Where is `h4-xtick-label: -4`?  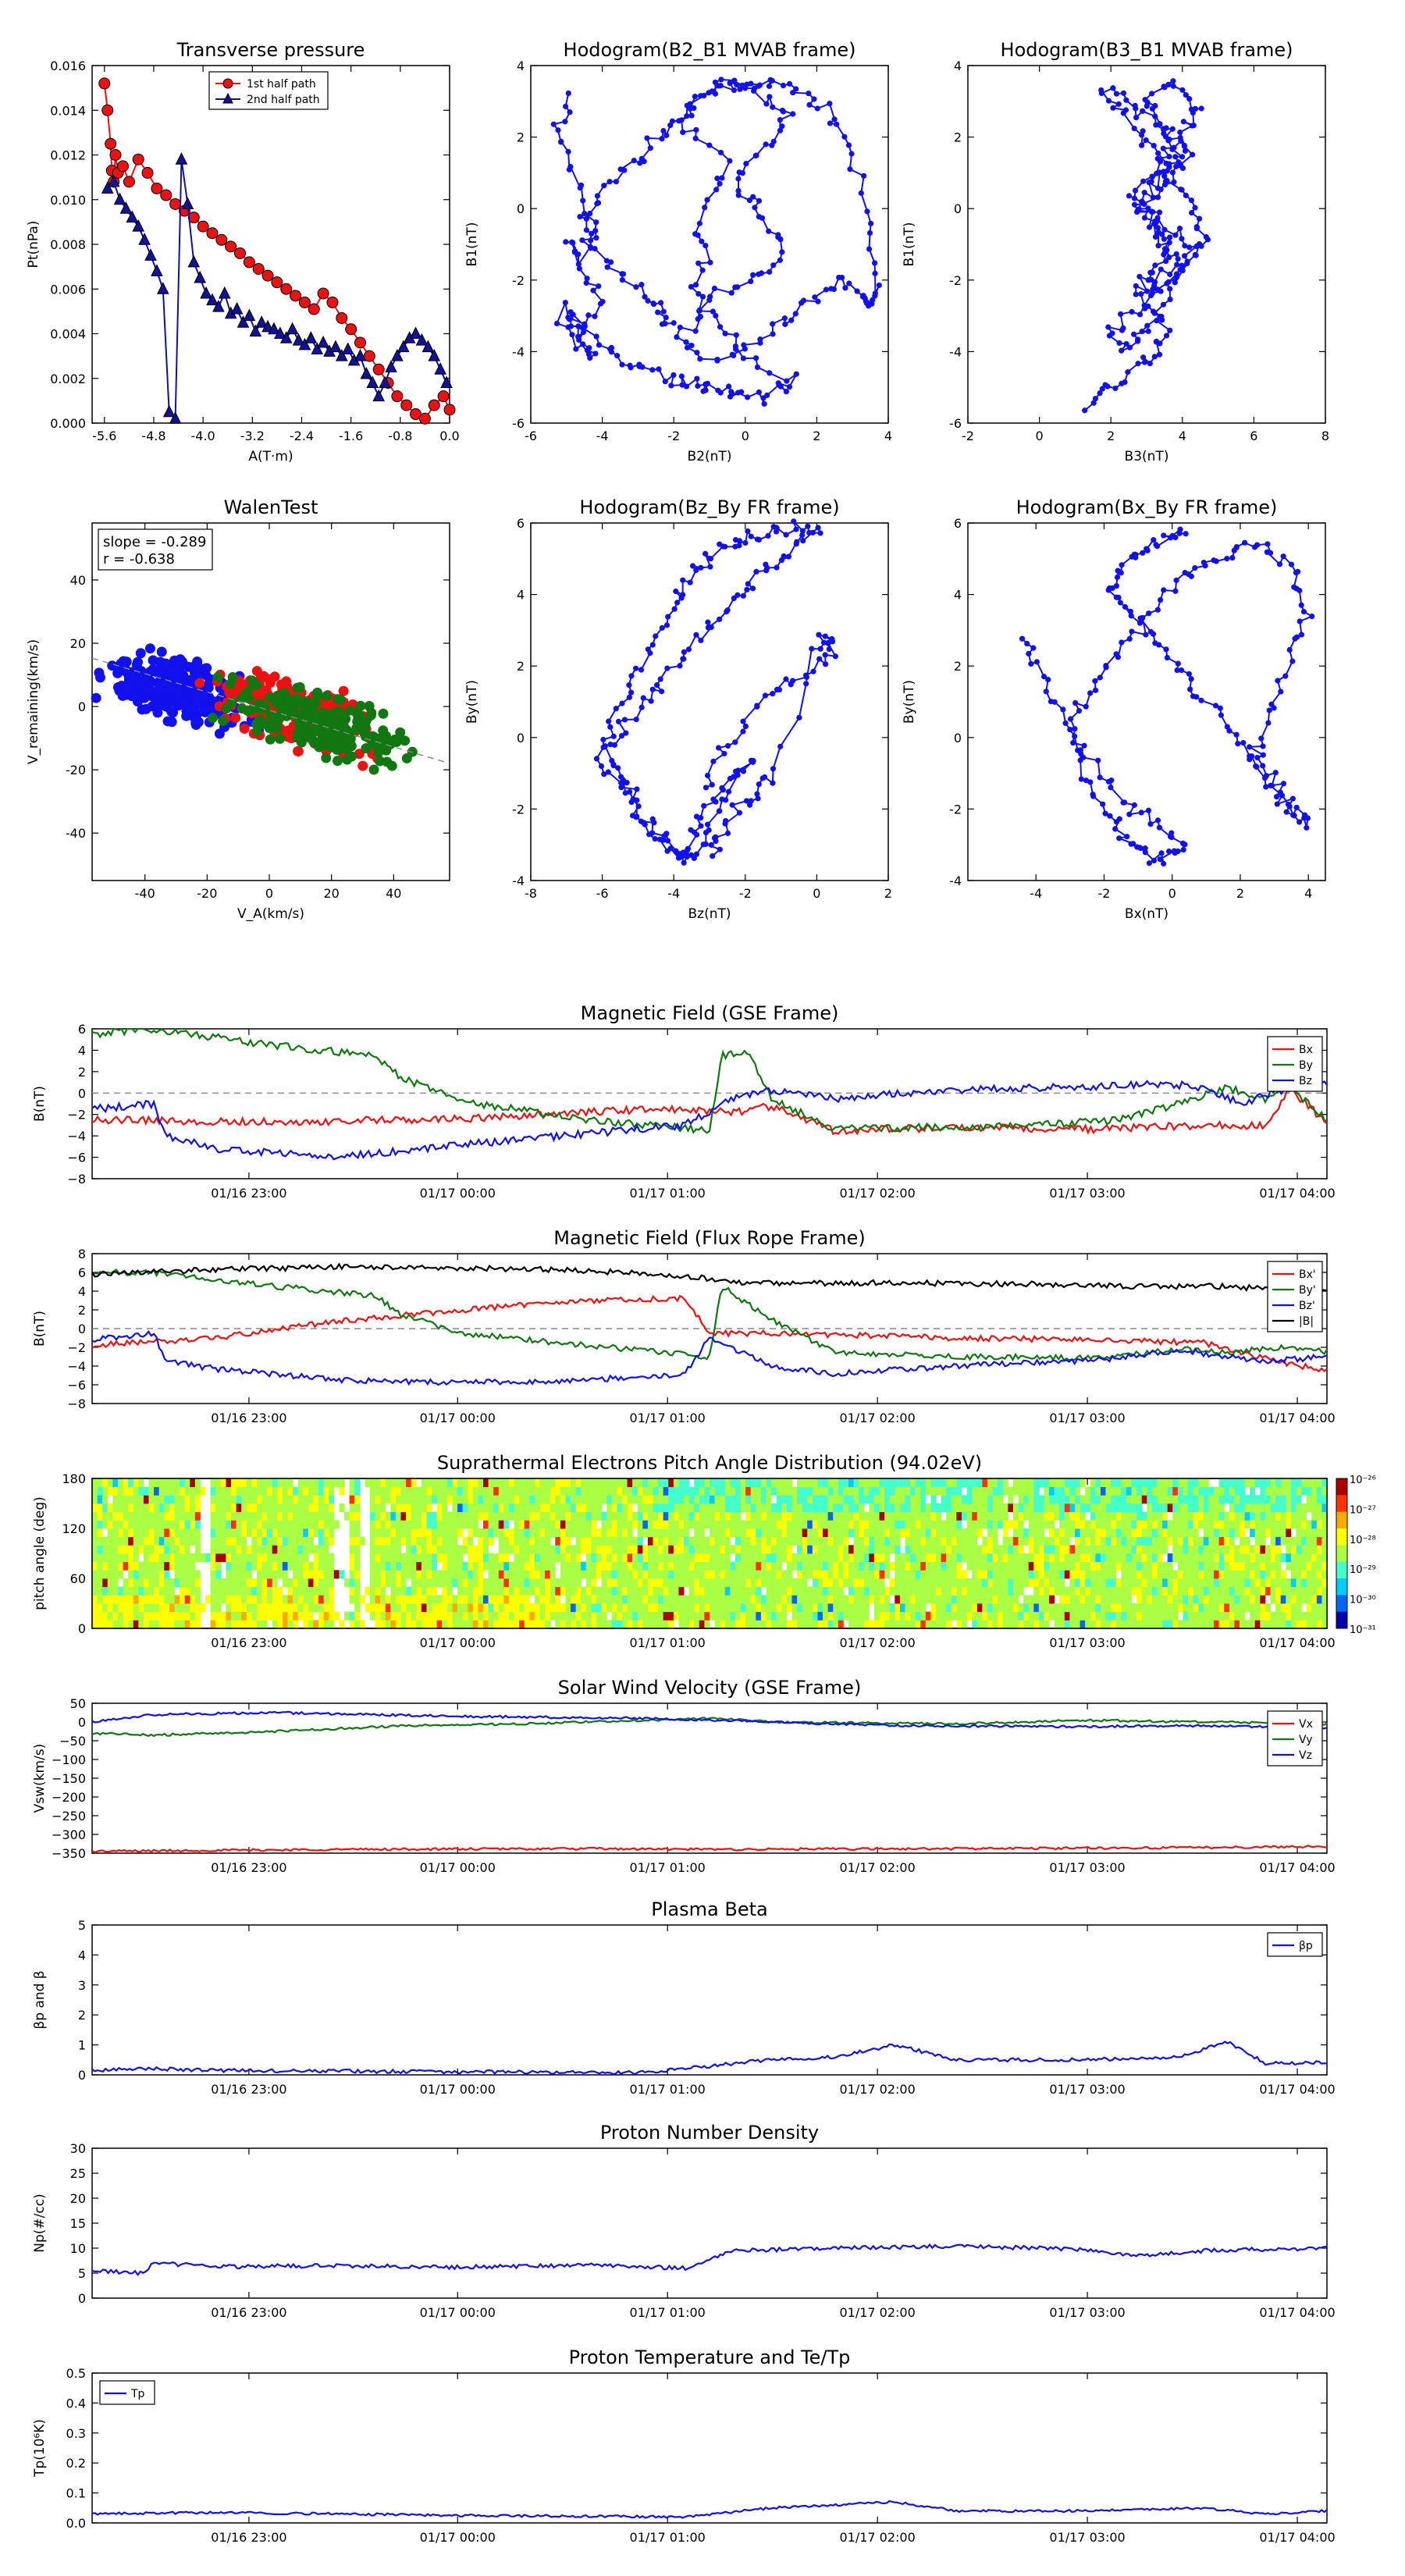 h4-xtick-label: -4 is located at coordinates (1036, 893).